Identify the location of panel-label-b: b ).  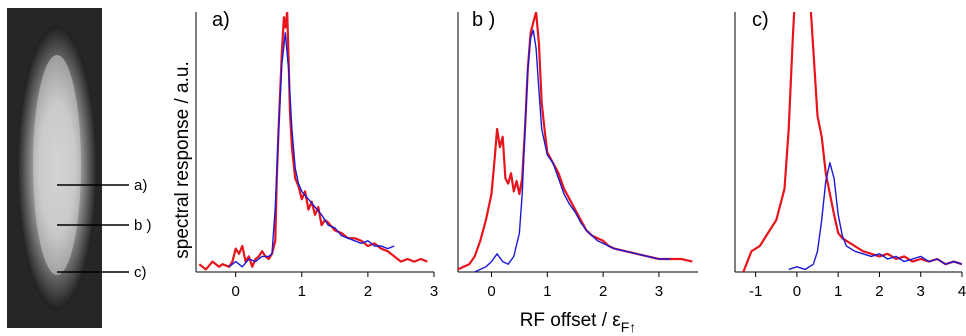
(483, 20).